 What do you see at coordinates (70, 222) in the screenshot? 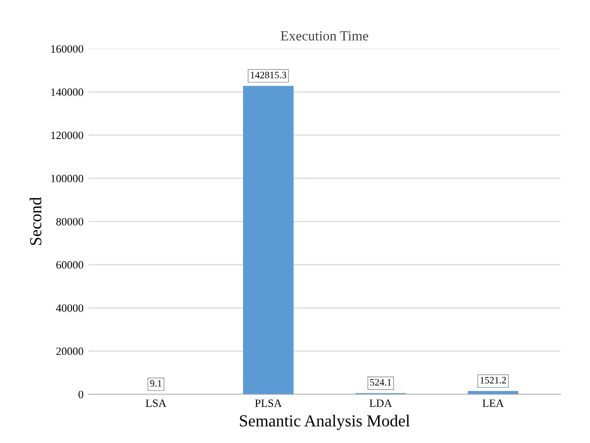
I see `y-tick-label: 80000` at bounding box center [70, 222].